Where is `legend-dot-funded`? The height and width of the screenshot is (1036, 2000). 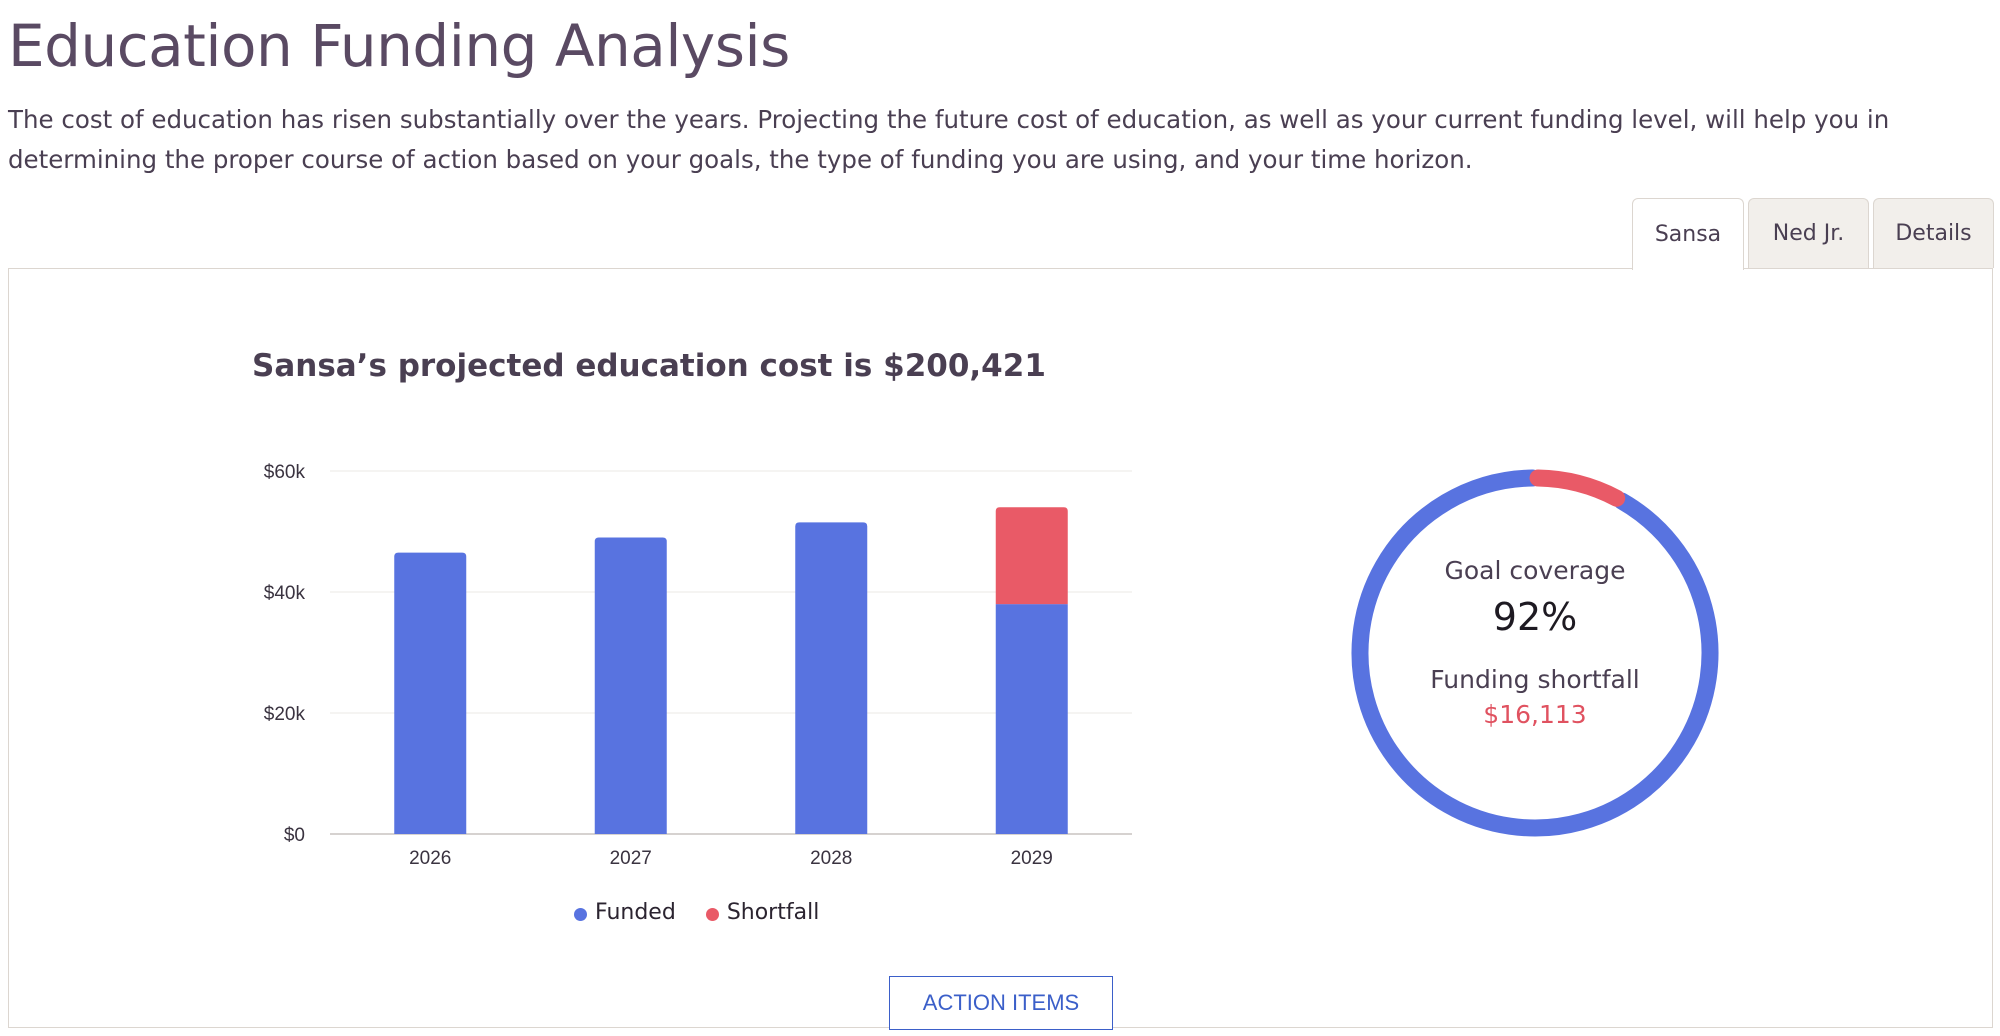
legend-dot-funded is located at coordinates (580, 914).